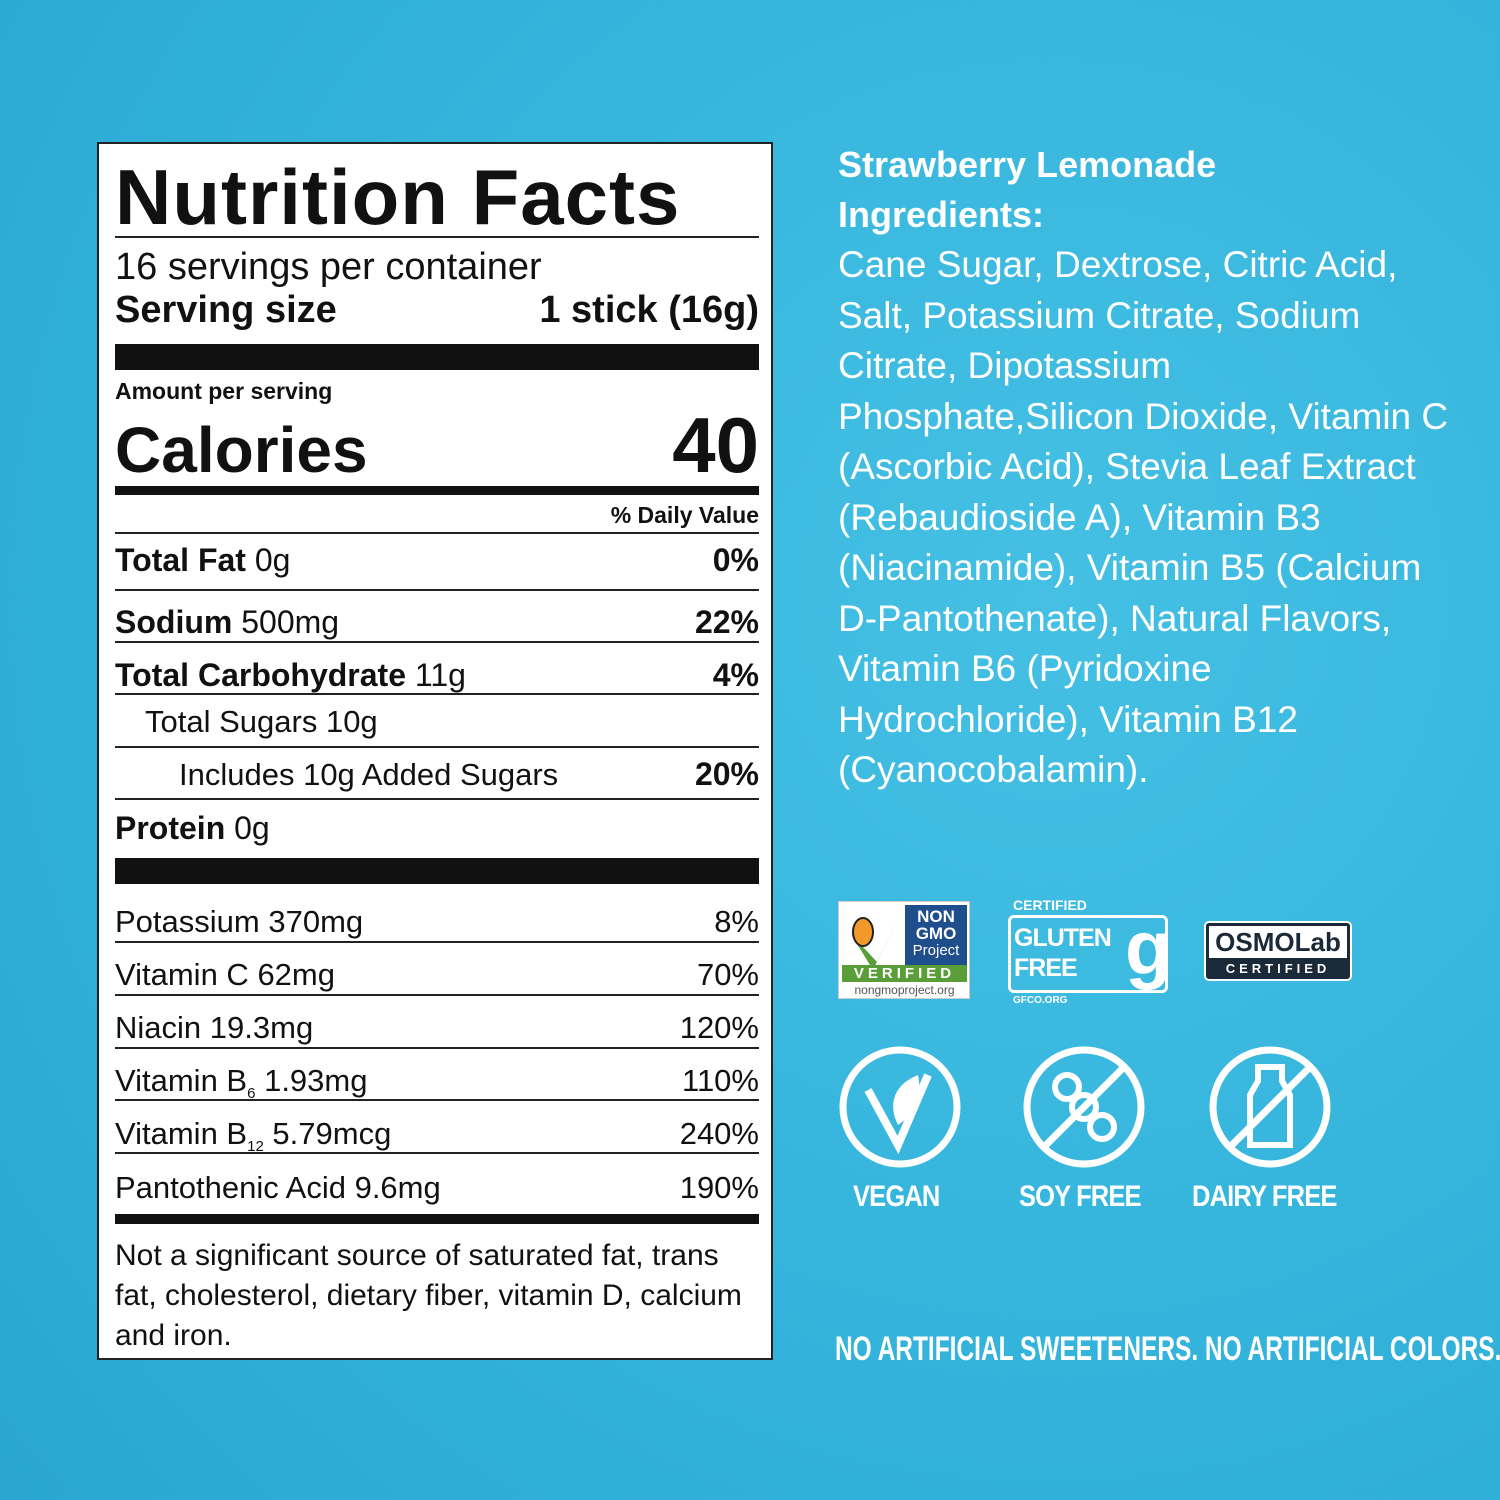 This screenshot has height=1500, width=1500. I want to click on nutrient-row: Total Fat 0g 0%, so click(437, 560).